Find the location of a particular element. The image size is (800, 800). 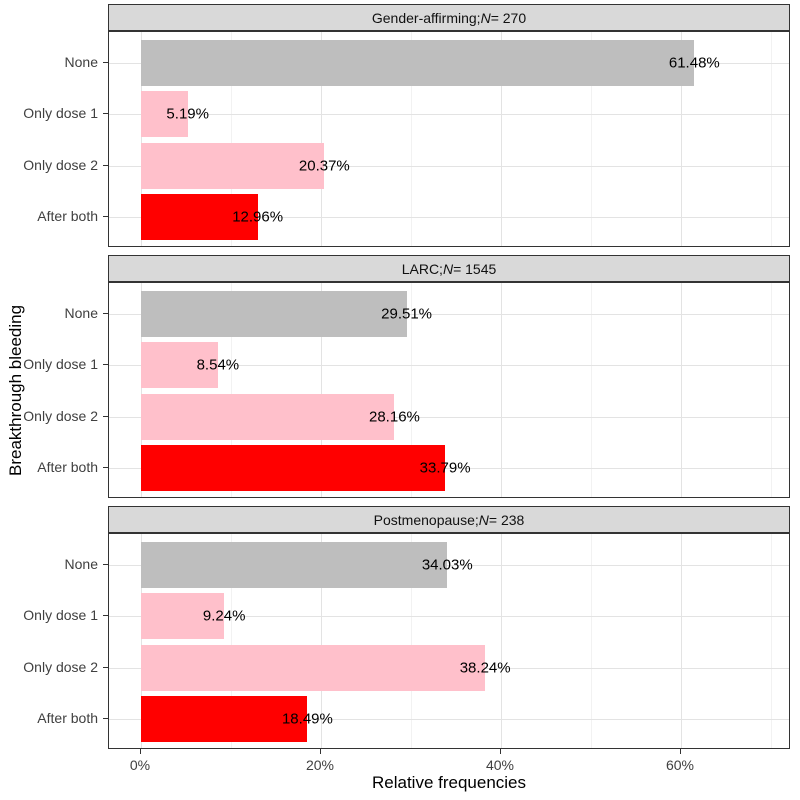

bar-value-label: 18.49% is located at coordinates (307, 719).